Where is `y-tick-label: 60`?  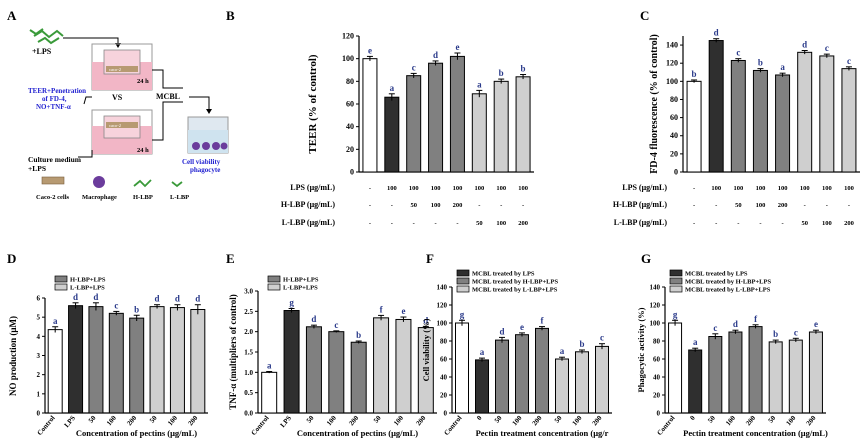 y-tick-label: 60 is located at coordinates (674, 117).